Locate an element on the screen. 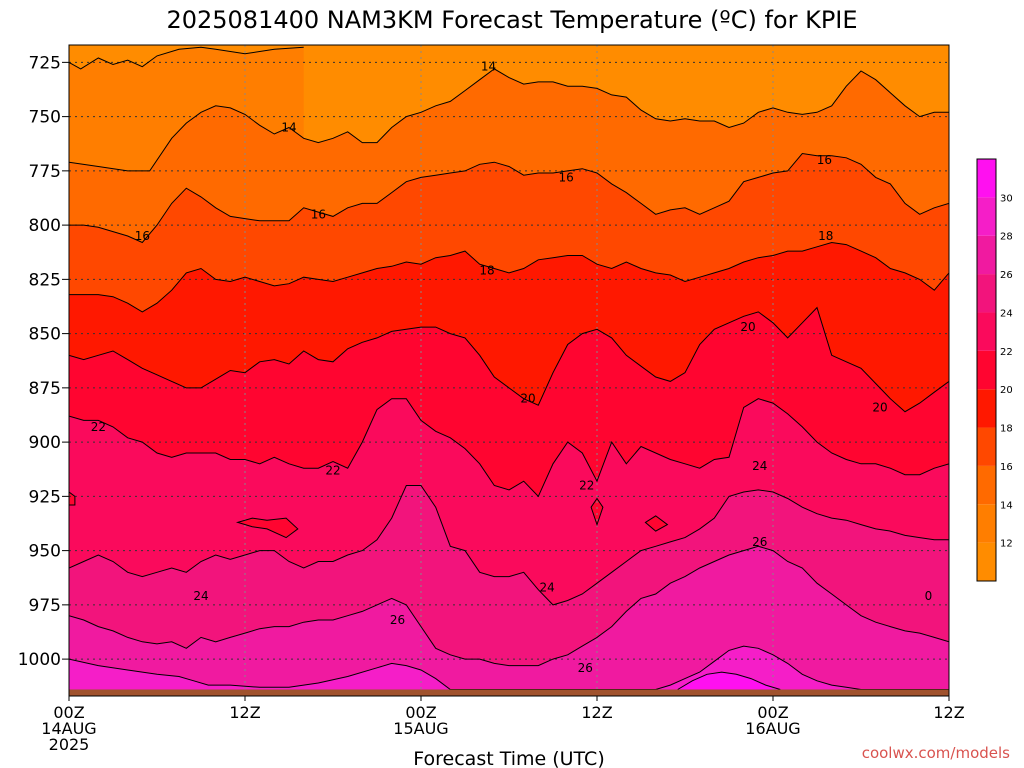 This screenshot has height=768, width=1024. contour-label-8: 20 is located at coordinates (747, 327).